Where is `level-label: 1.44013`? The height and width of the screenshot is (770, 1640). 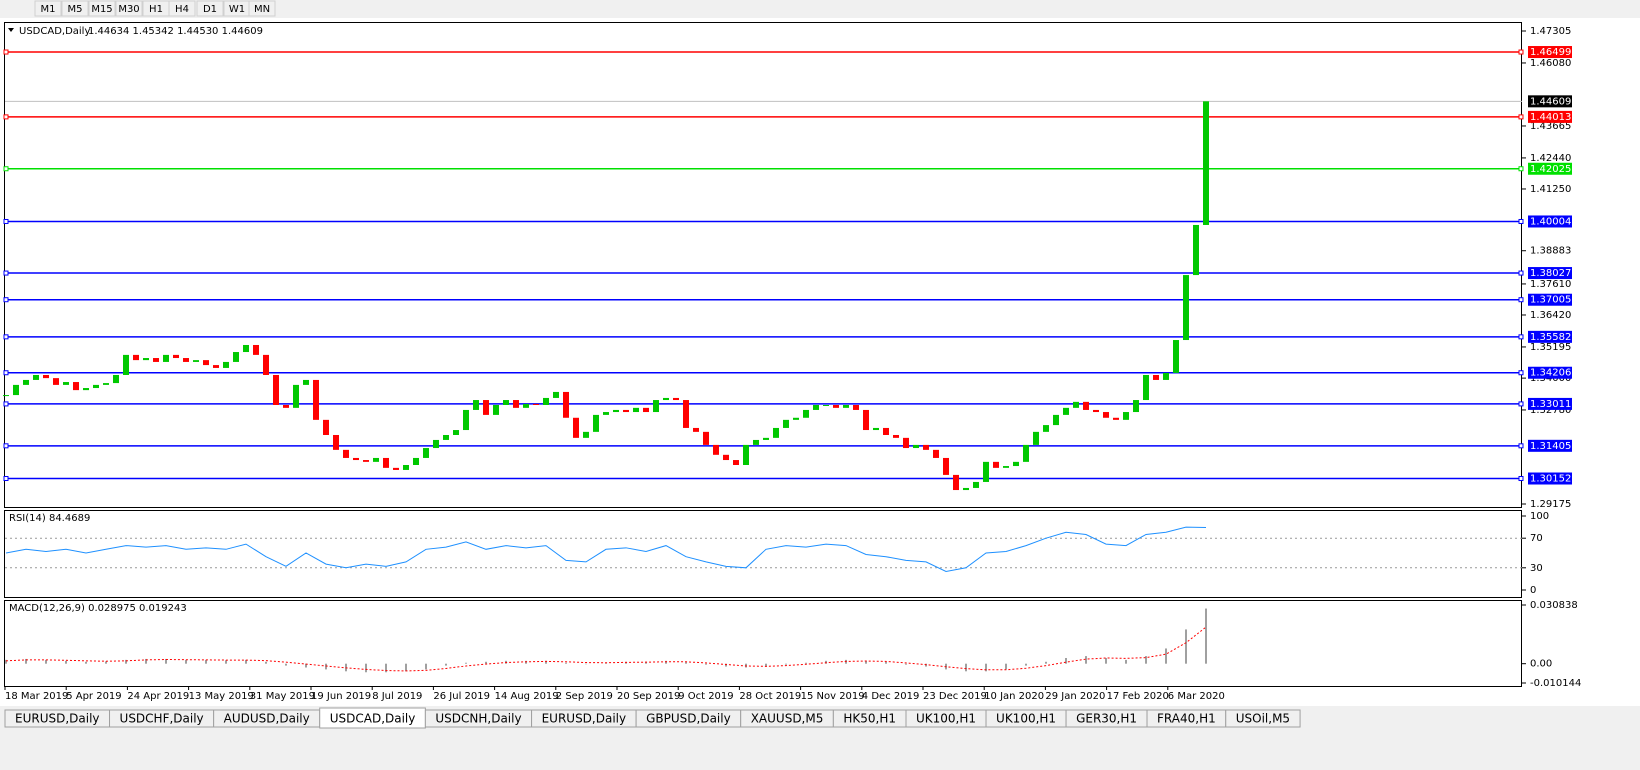 level-label: 1.44013 is located at coordinates (1550, 117).